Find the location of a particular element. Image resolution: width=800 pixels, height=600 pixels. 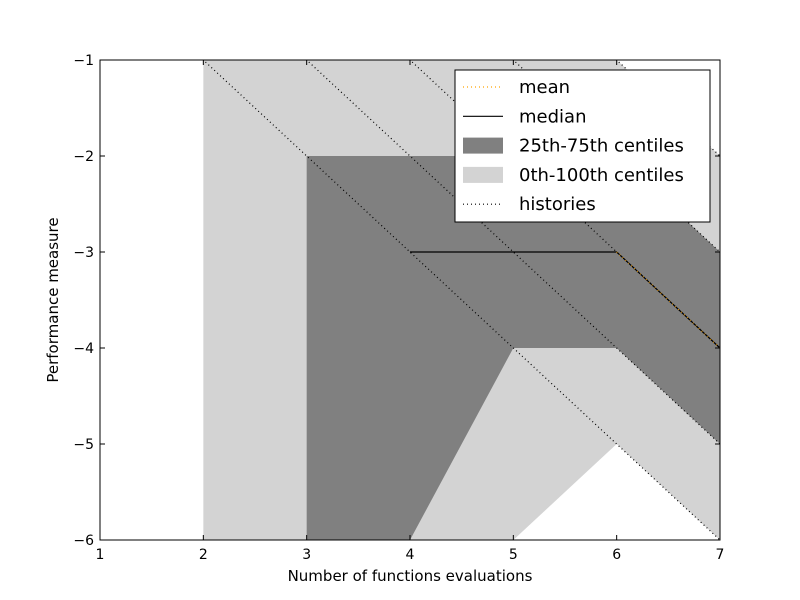

y-tick-label: −1 is located at coordinates (83, 61).